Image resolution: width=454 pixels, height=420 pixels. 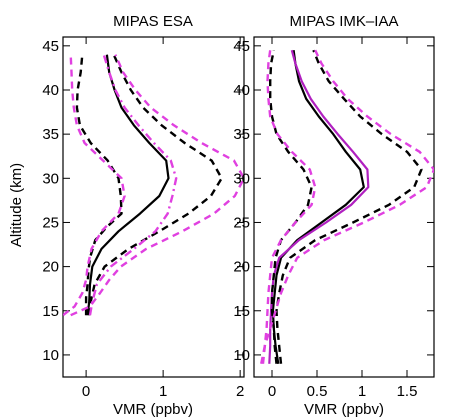 What do you see at coordinates (16, 205) in the screenshot?
I see `y-axis-label: Altitude (km)` at bounding box center [16, 205].